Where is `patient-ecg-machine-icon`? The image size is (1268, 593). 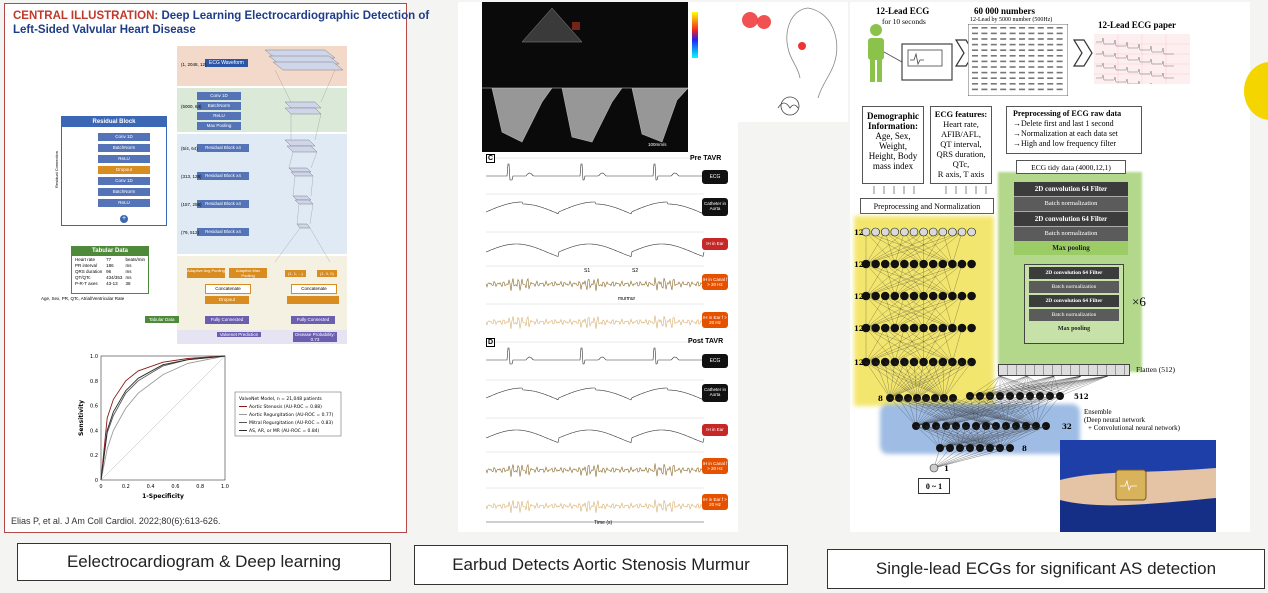 patient-ecg-machine-icon is located at coordinates (910, 53).